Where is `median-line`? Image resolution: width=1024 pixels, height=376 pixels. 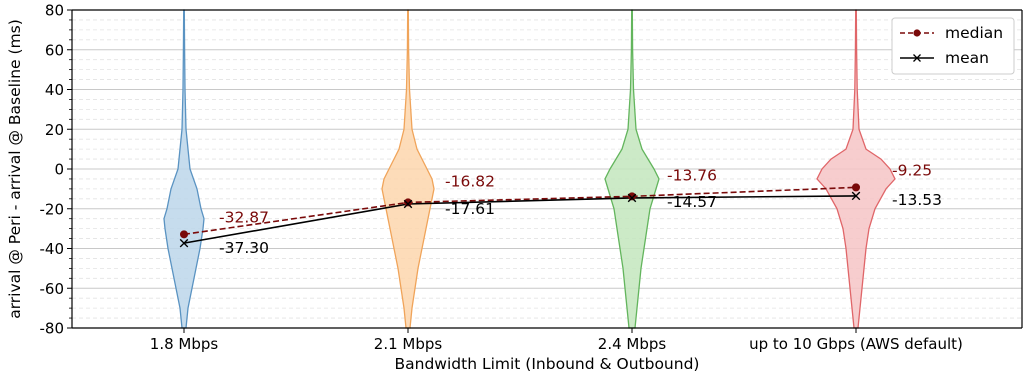
median-line is located at coordinates (520, 211).